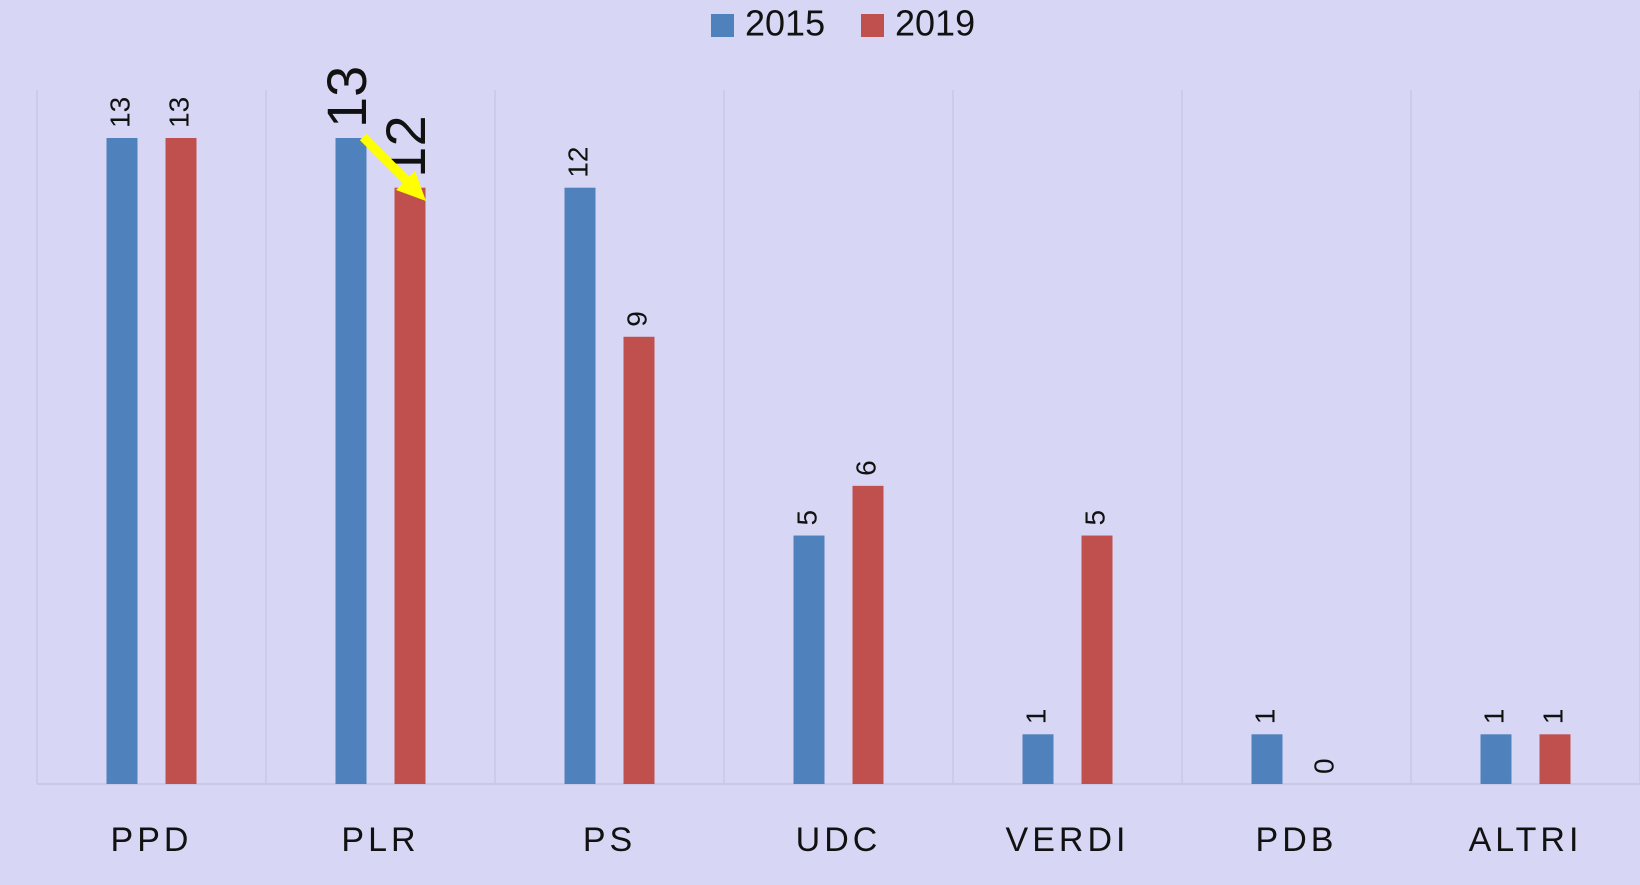  I want to click on x-tick-label: PDB, so click(1297, 840).